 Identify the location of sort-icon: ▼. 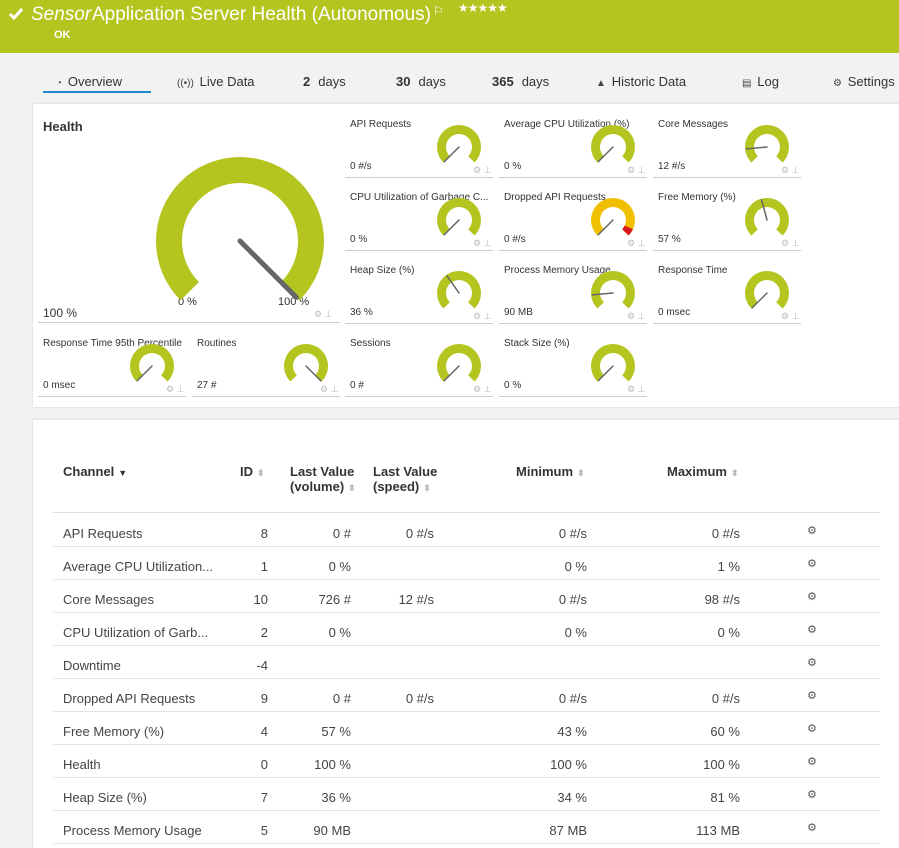
(122, 473).